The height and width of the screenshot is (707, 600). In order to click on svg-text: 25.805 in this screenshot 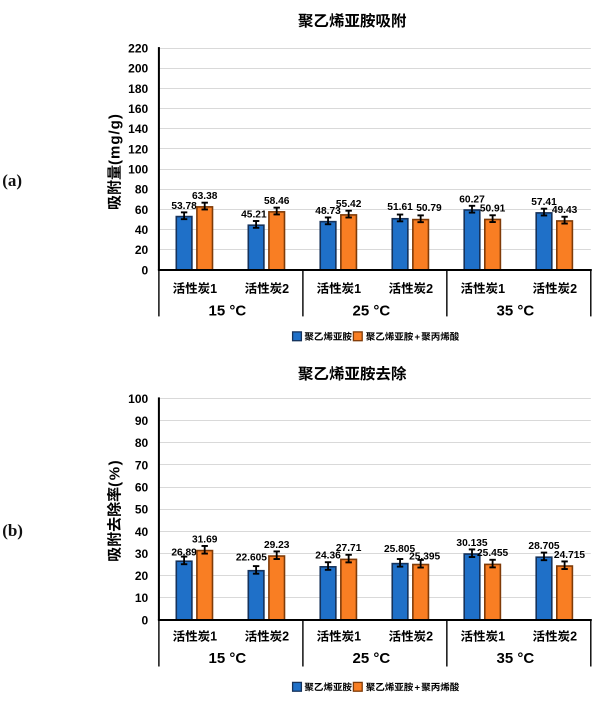, I will do `click(399, 549)`.